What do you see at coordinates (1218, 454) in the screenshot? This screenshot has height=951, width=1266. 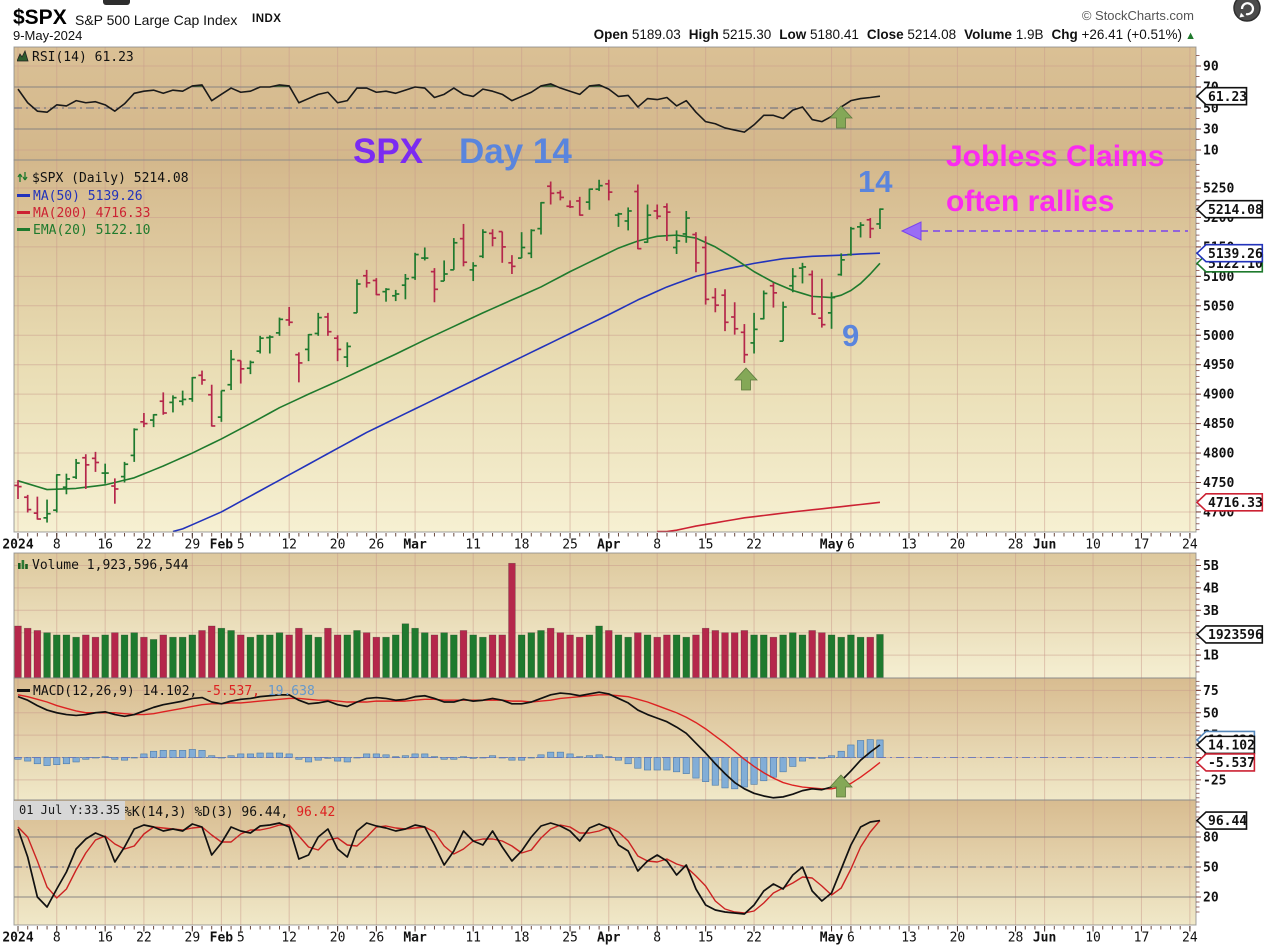 I see `svg-text: 4800` at bounding box center [1218, 454].